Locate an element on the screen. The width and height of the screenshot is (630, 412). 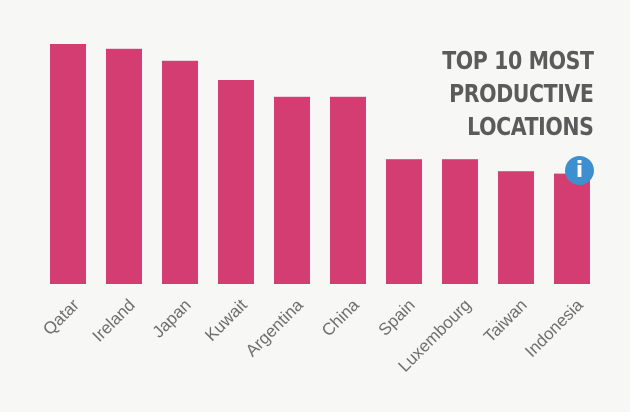
title-line-2: PRODUCTIVE is located at coordinates (522, 93).